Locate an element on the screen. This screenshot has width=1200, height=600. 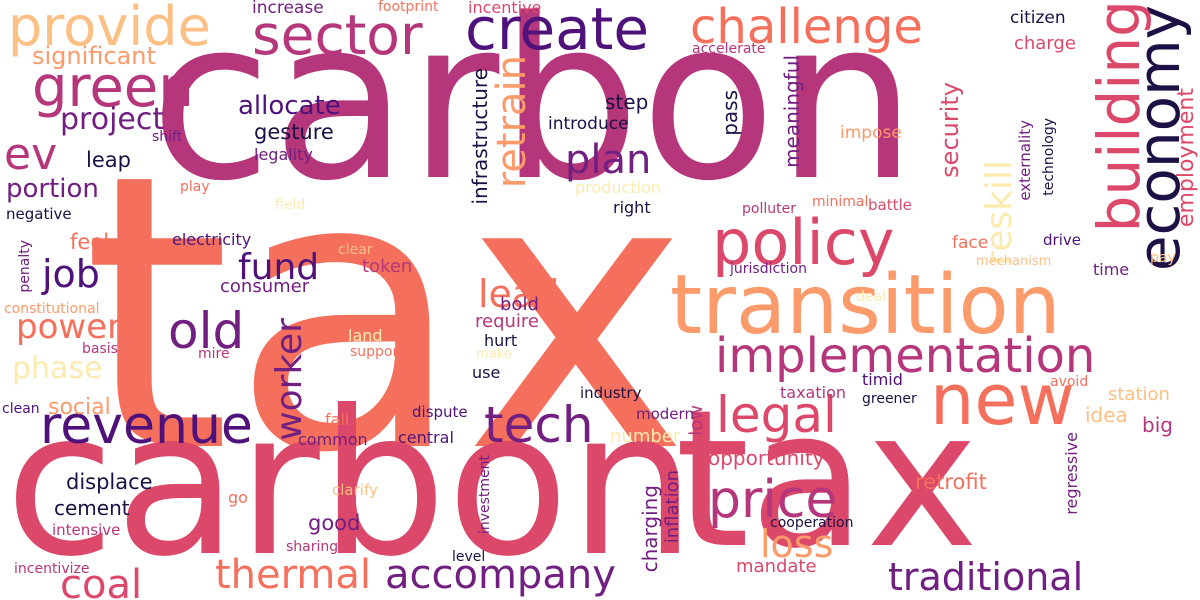
word-traditional-23: traditional is located at coordinates (986, 577).